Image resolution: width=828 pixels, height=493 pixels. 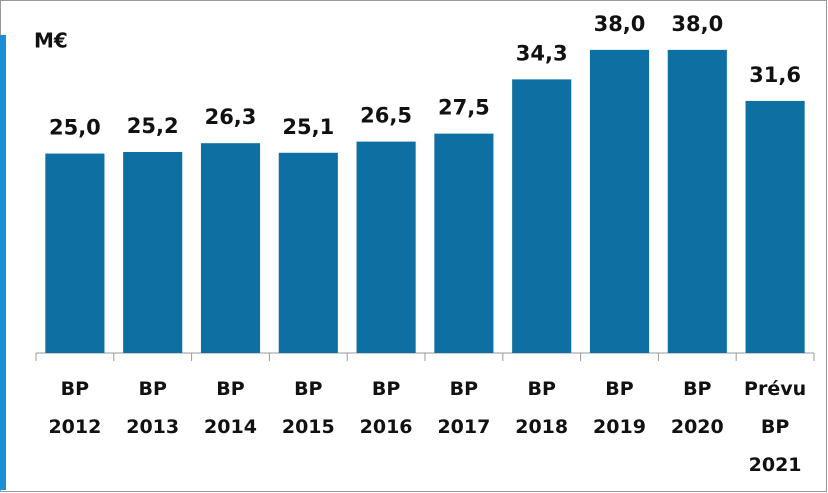 What do you see at coordinates (775, 427) in the screenshot?
I see `x-tick-label: Prévu BP 2021` at bounding box center [775, 427].